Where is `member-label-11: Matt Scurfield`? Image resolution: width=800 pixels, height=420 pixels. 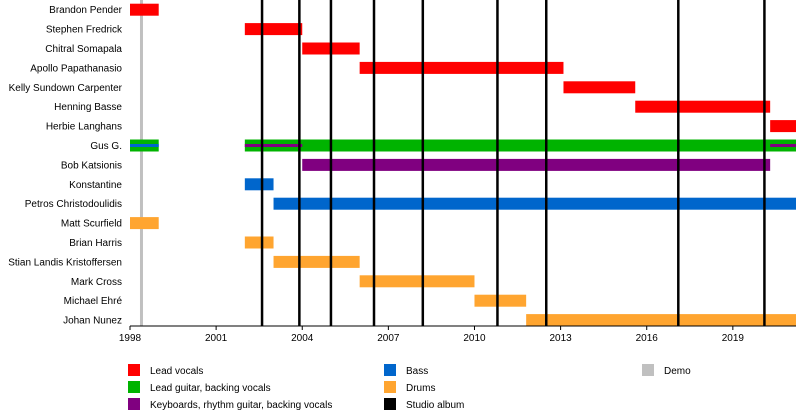 member-label-11: Matt Scurfield is located at coordinates (91, 224).